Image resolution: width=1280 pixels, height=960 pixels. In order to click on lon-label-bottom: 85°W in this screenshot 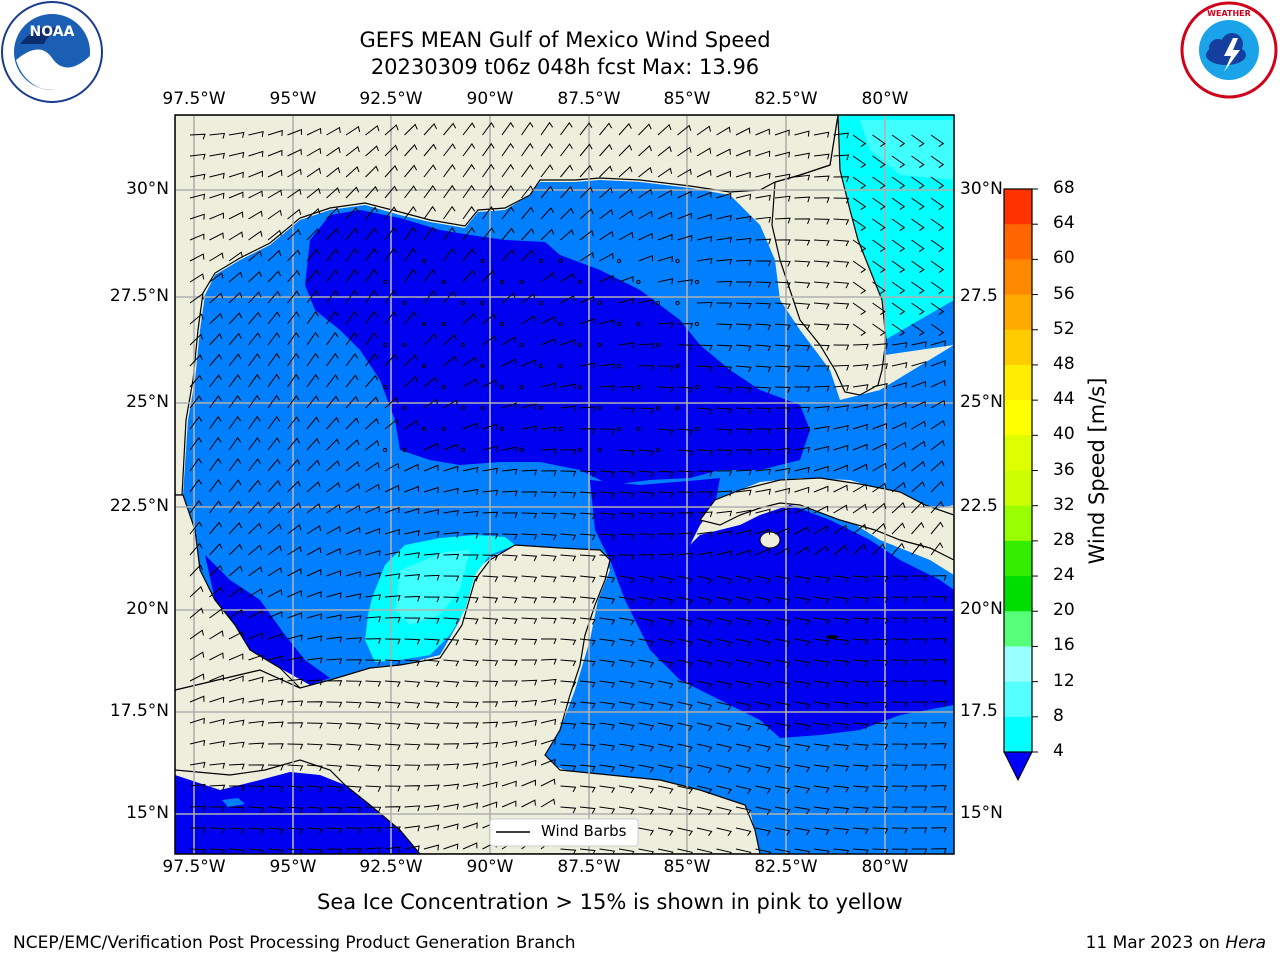, I will do `click(687, 867)`.